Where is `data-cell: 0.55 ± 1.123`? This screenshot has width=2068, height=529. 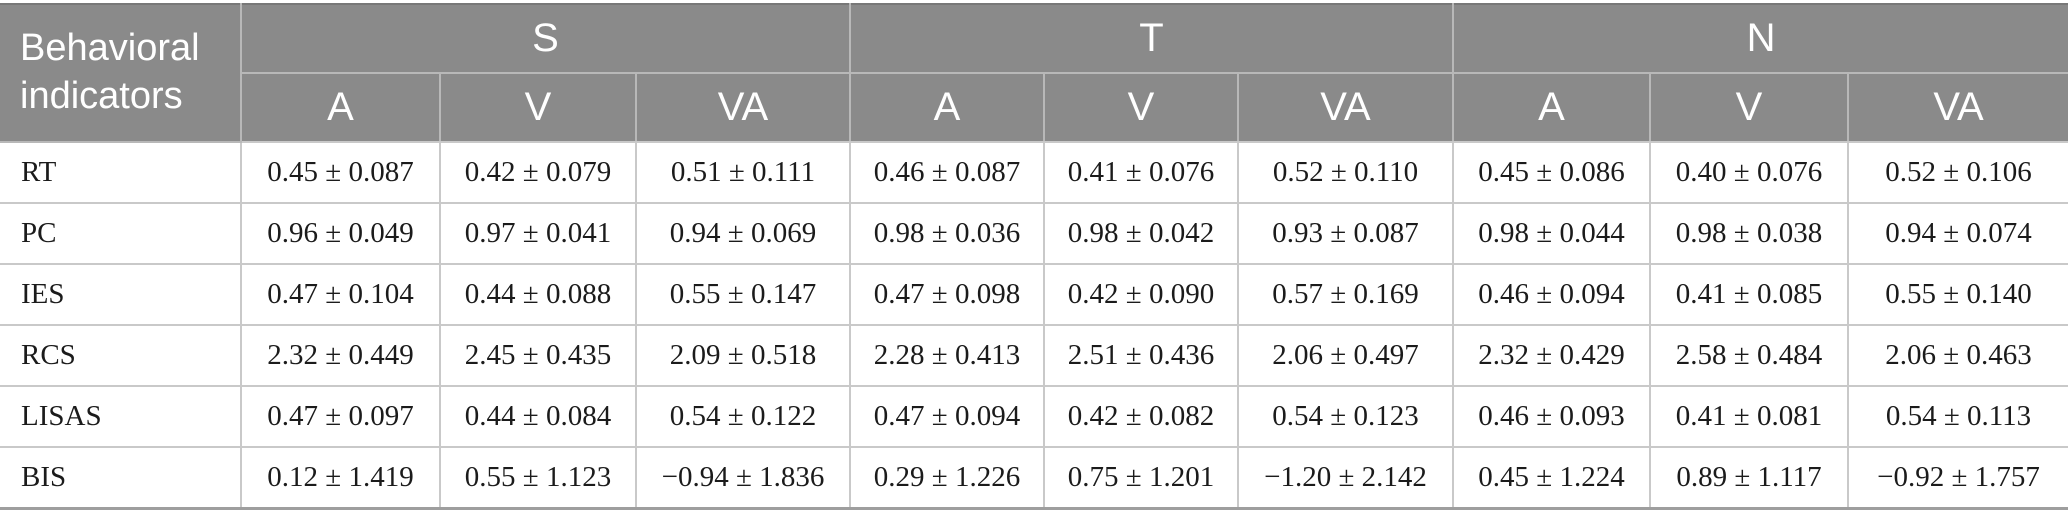
data-cell: 0.55 ± 1.123 is located at coordinates (538, 478).